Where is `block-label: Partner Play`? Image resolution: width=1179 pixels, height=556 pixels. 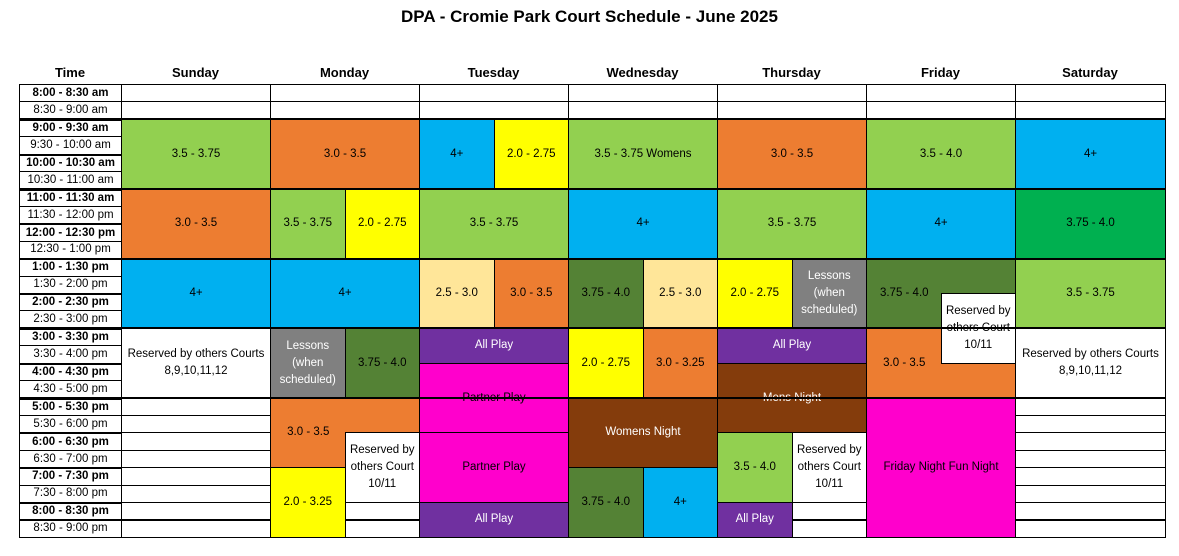 block-label: Partner Play is located at coordinates (494, 467).